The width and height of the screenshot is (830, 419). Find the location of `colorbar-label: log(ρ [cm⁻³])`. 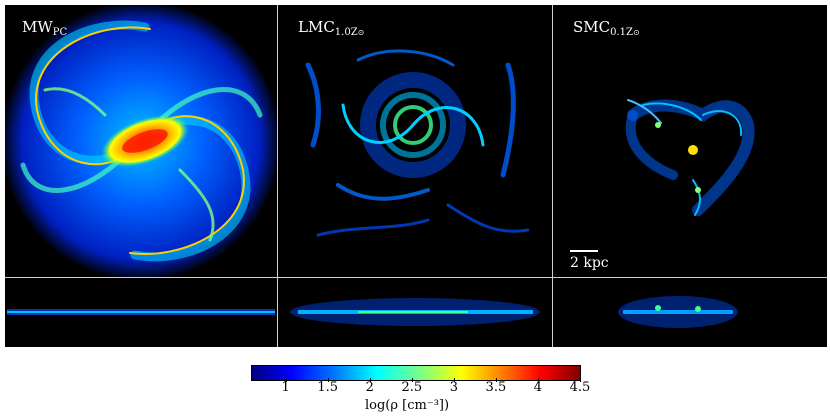

colorbar-label: log(ρ [cm⁻³]) is located at coordinates (407, 405).